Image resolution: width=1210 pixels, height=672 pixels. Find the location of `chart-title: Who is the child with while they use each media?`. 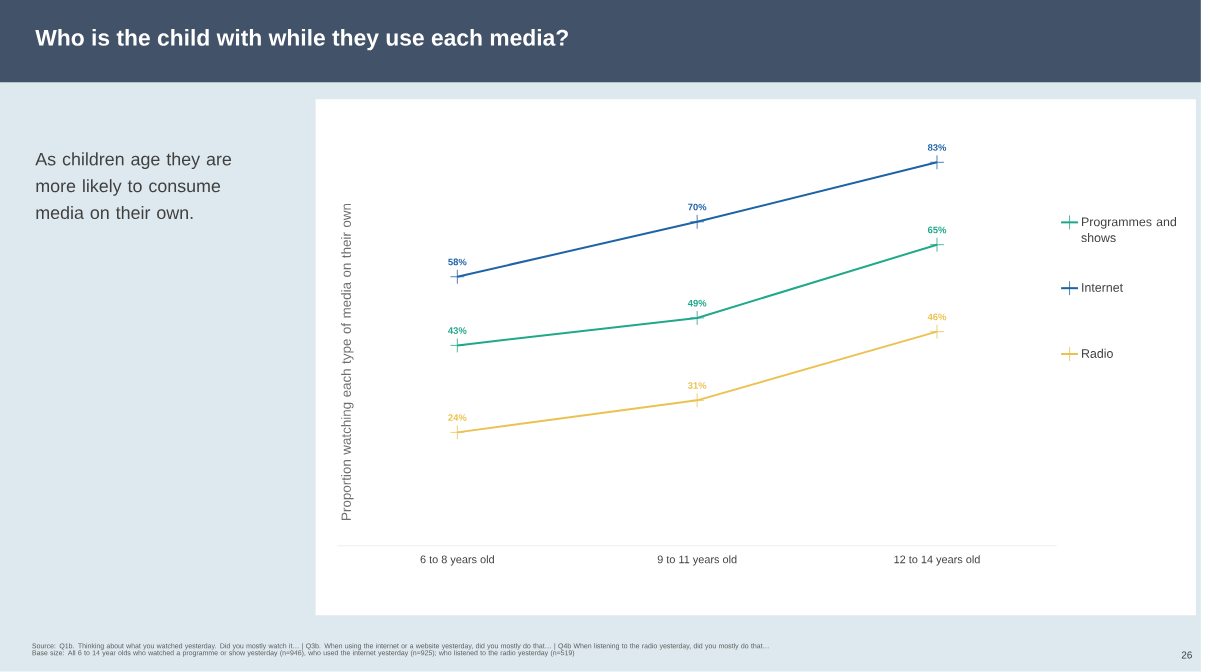

chart-title: Who is the child with while they use each media? is located at coordinates (301, 40).